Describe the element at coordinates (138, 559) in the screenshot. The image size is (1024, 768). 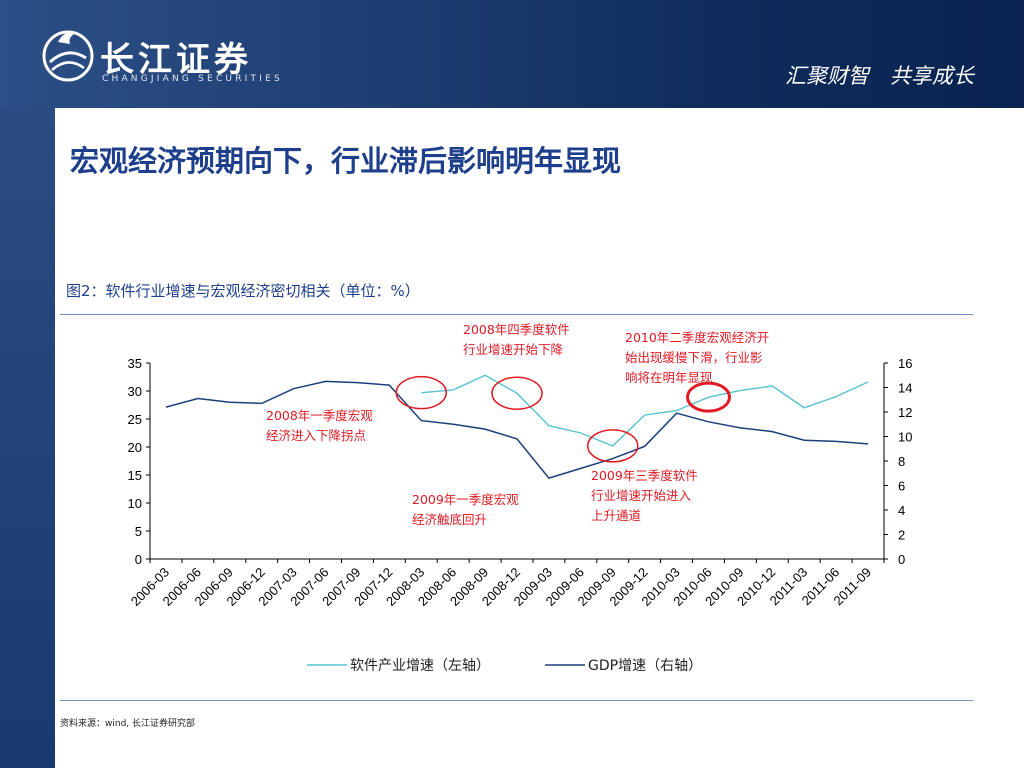
I see `left-axis-tick-label: 0` at that location.